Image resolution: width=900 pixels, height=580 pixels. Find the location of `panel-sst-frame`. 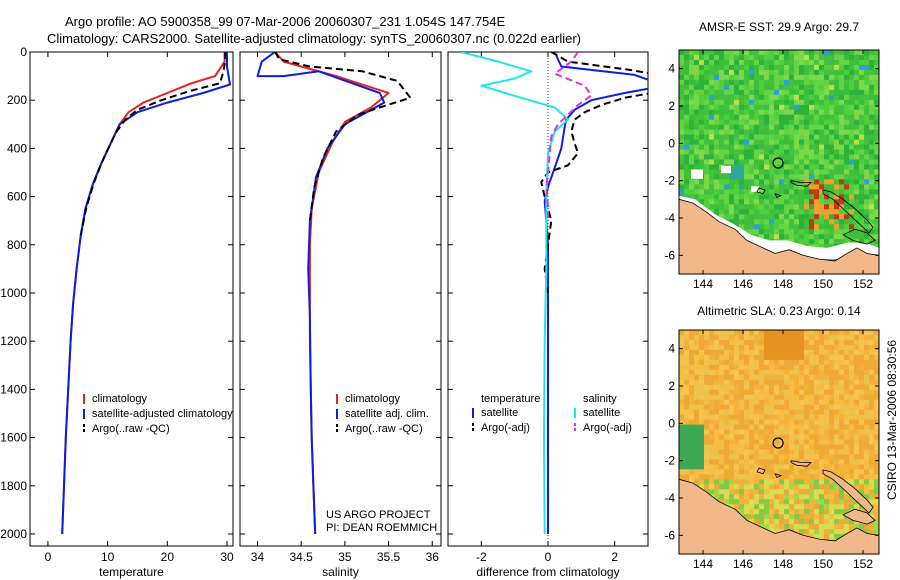

panel-sst-frame is located at coordinates (779, 162).